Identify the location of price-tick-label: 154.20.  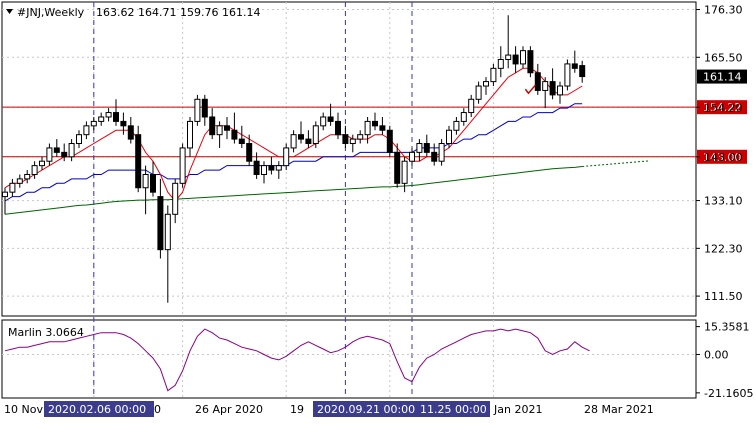
(723, 107).